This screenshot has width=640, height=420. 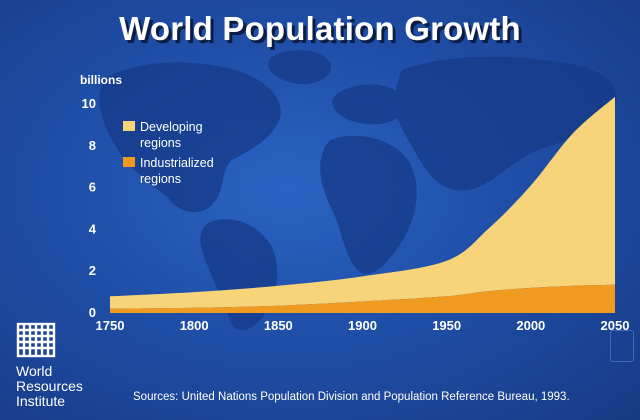 I want to click on legend-swatch-industrialized, so click(x=129, y=162).